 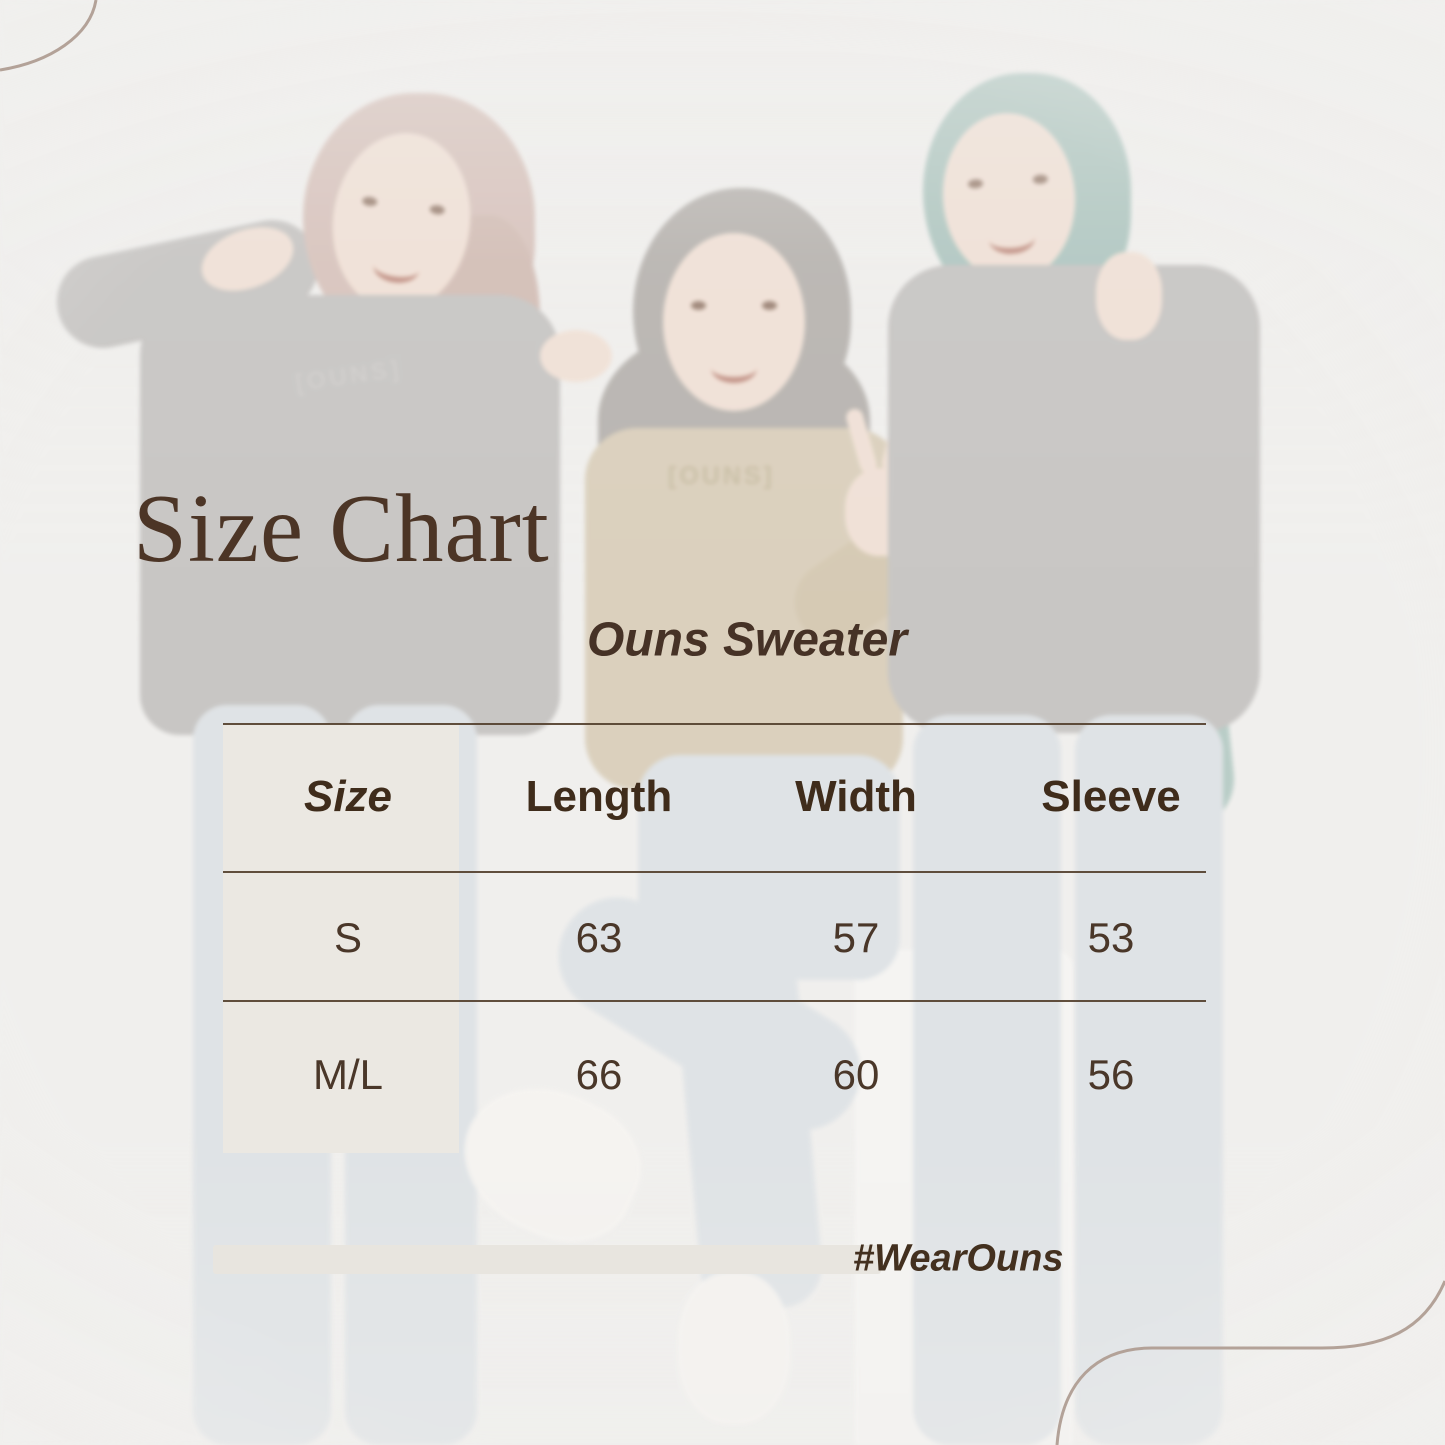 I want to click on row-s-size: S, so click(x=348, y=937).